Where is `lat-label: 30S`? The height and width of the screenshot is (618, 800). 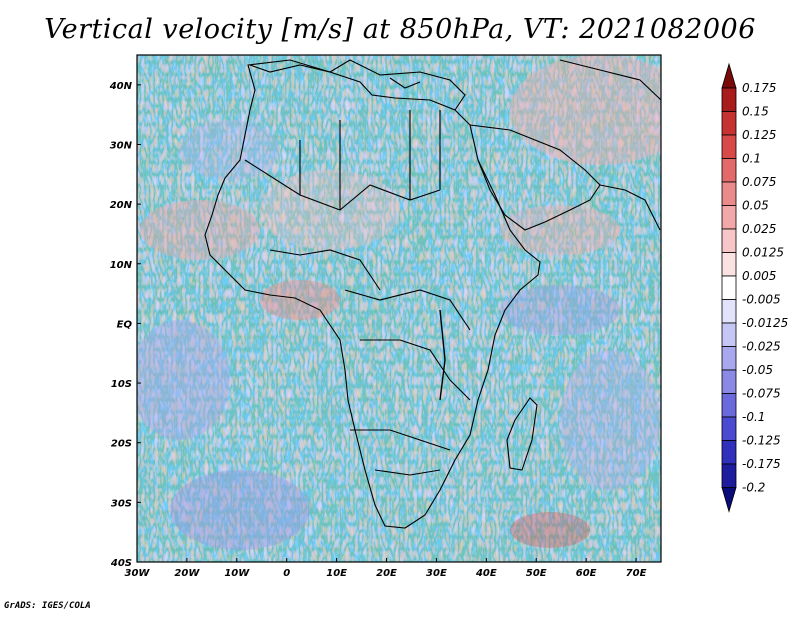 lat-label: 30S is located at coordinates (121, 503).